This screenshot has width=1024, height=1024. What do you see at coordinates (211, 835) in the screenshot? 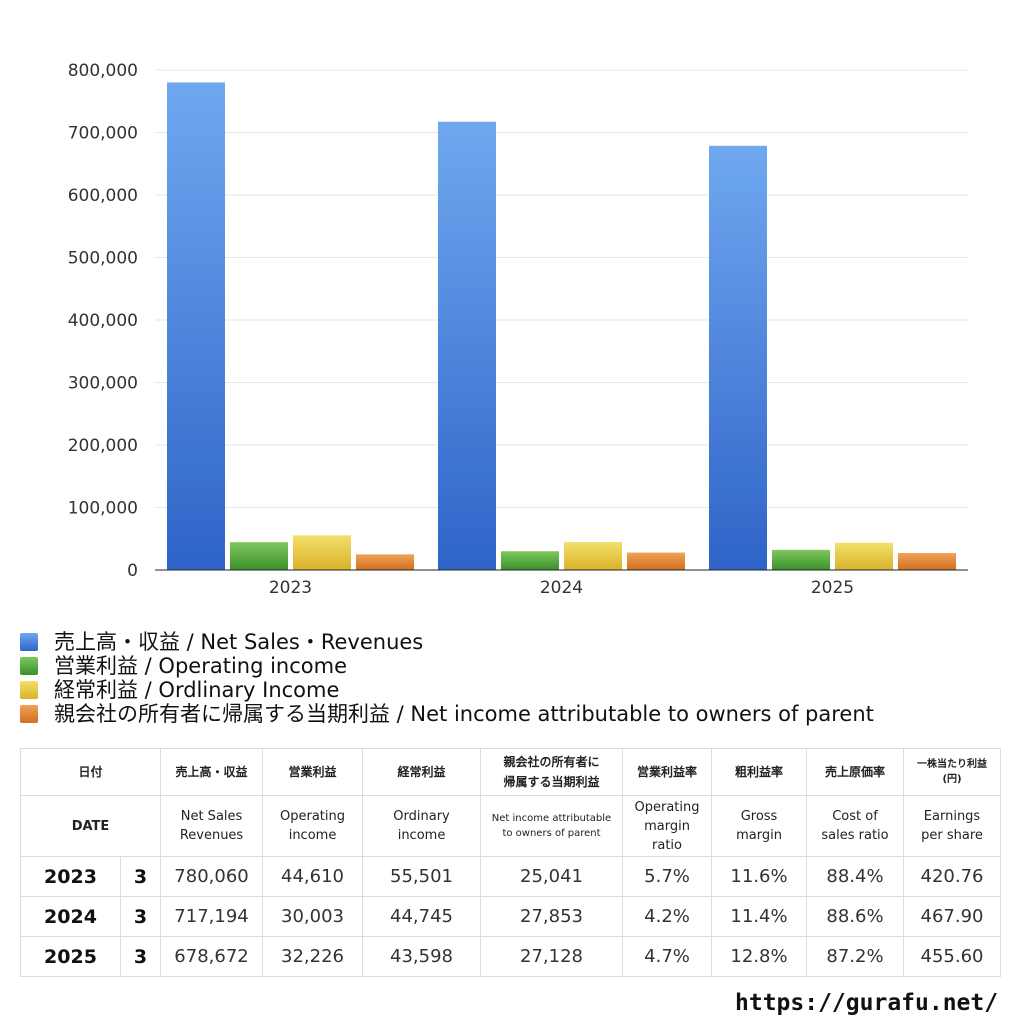
I see `header-sales-en-line2: Revenues` at bounding box center [211, 835].